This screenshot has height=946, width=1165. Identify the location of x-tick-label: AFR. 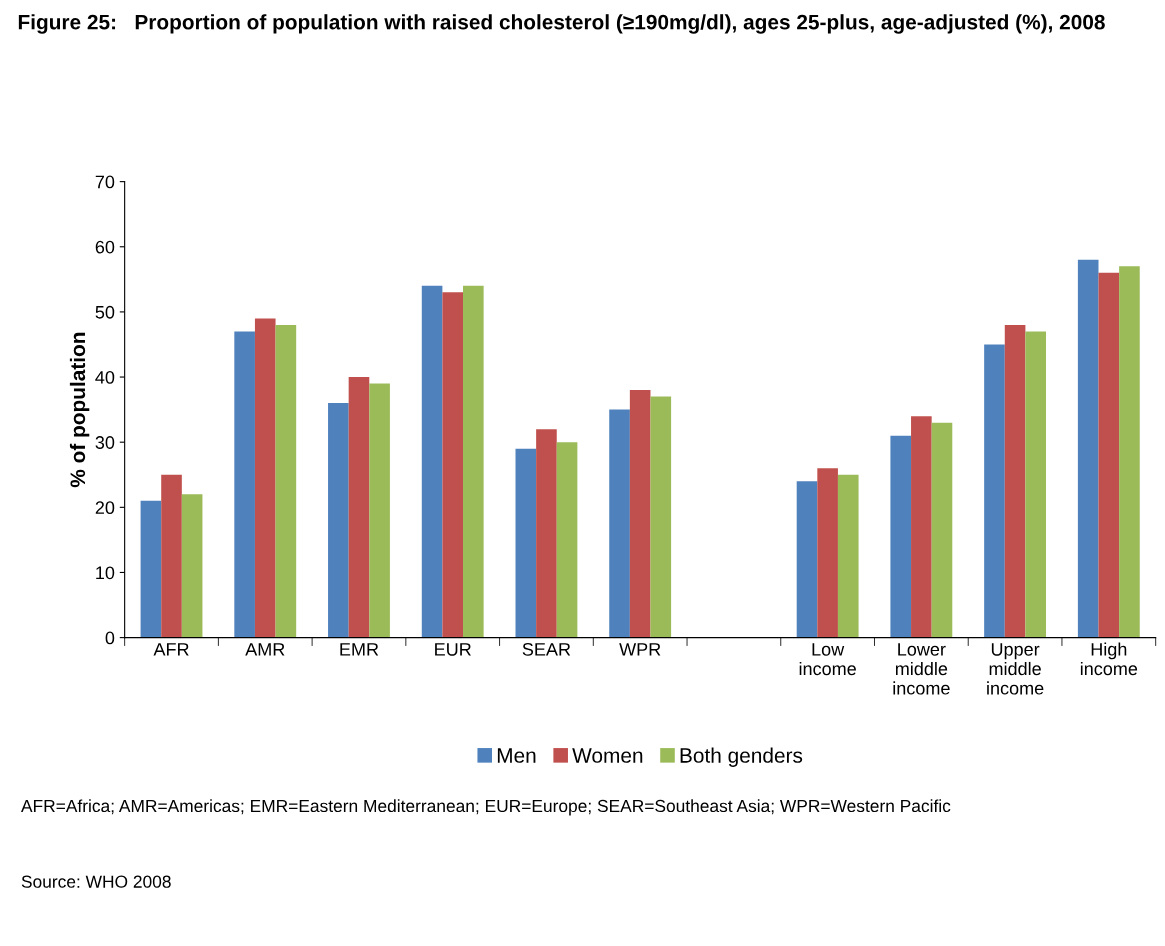
(171, 649).